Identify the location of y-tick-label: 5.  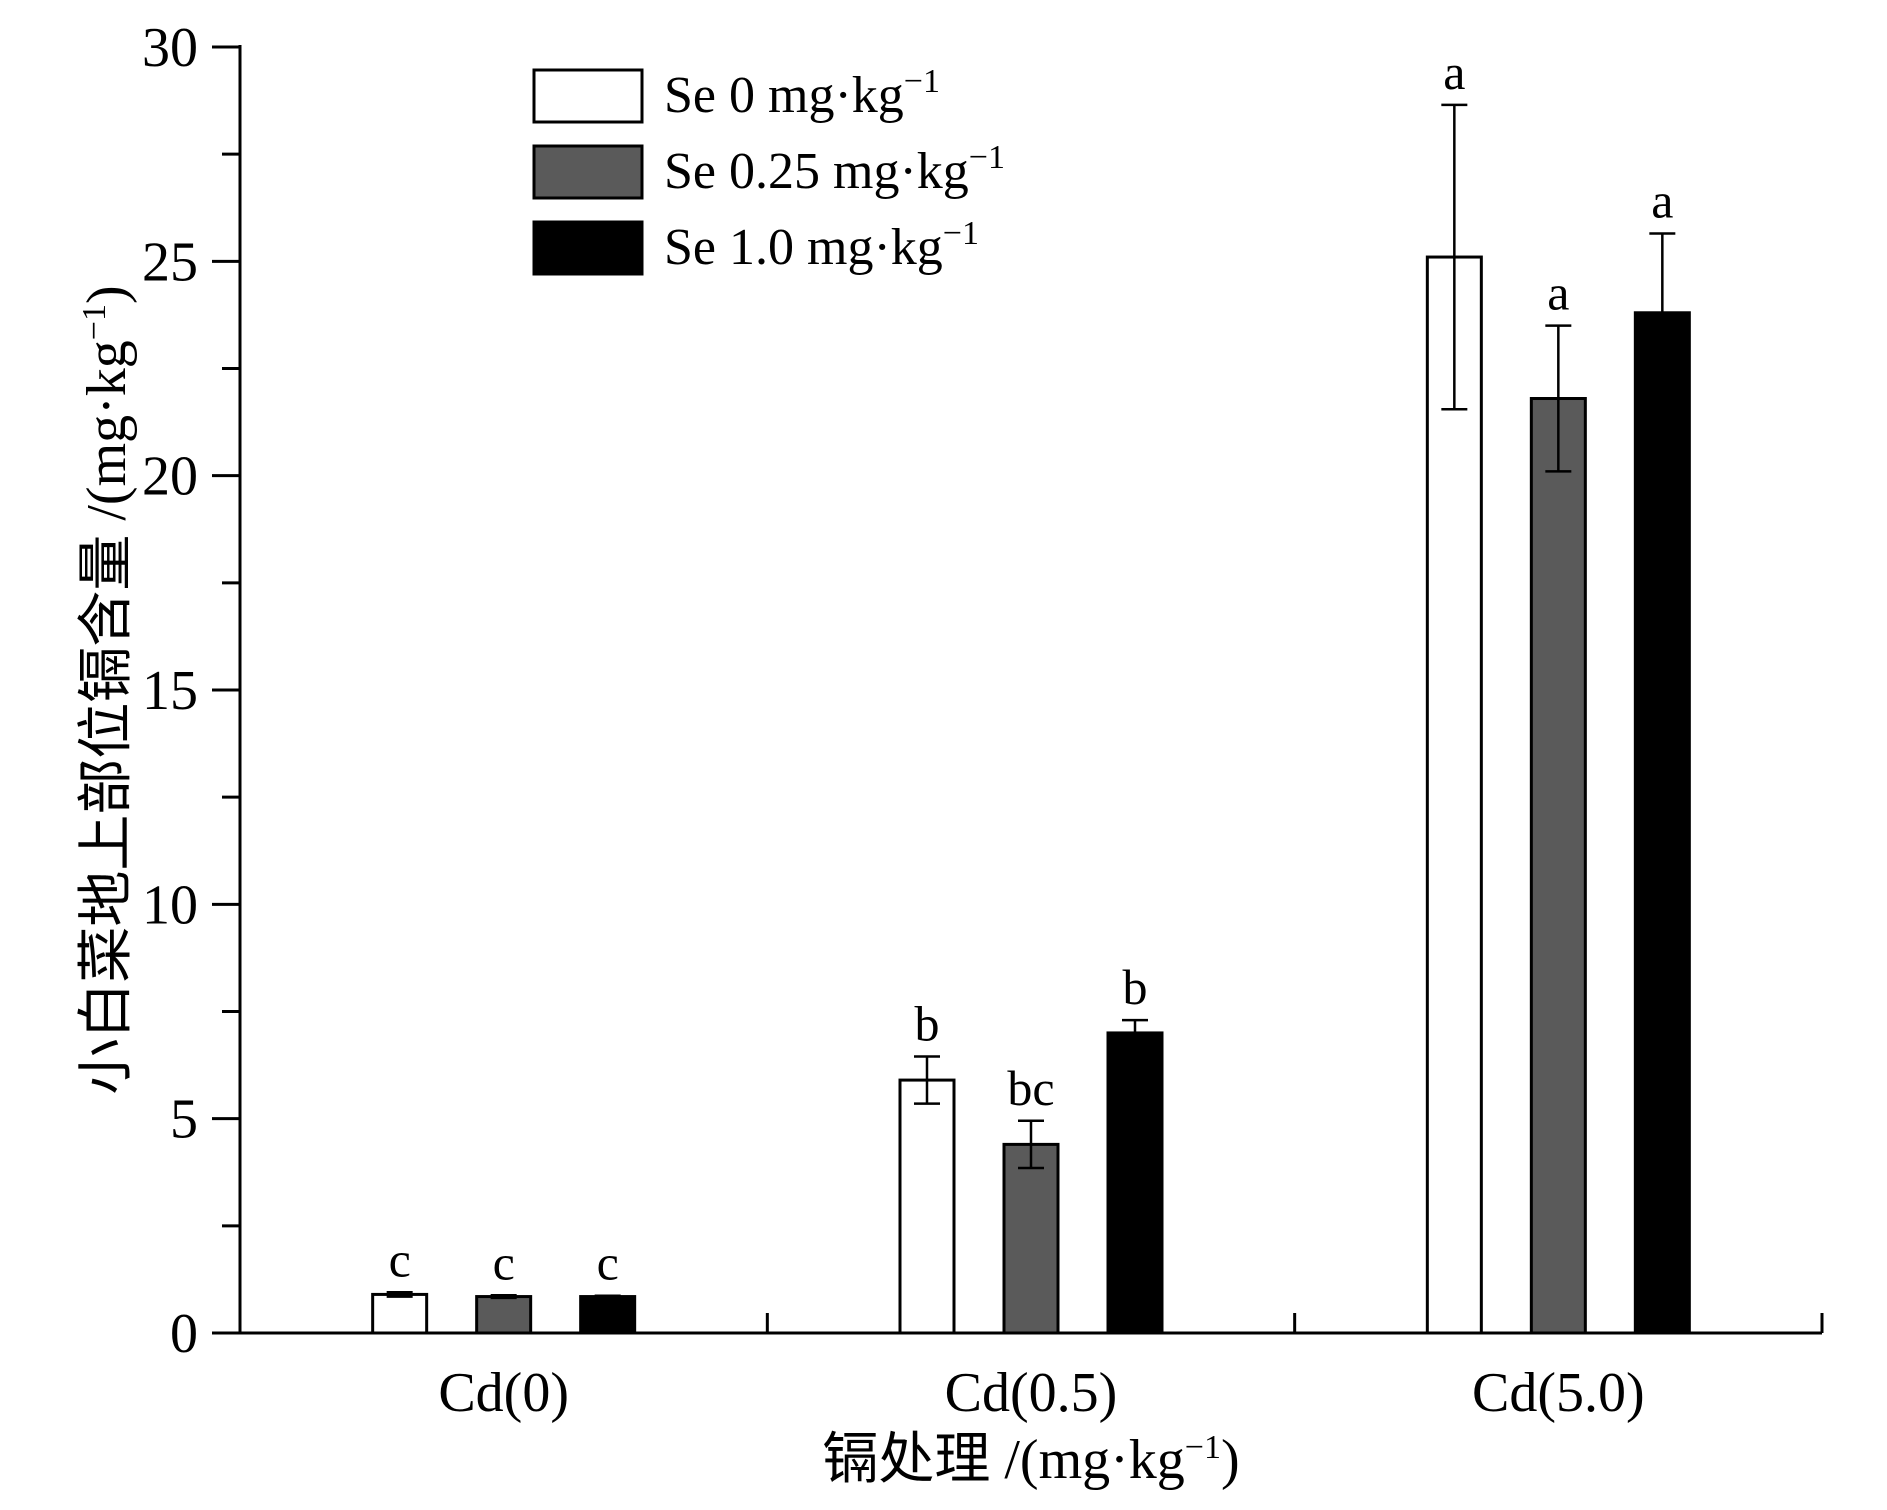
(184, 1120).